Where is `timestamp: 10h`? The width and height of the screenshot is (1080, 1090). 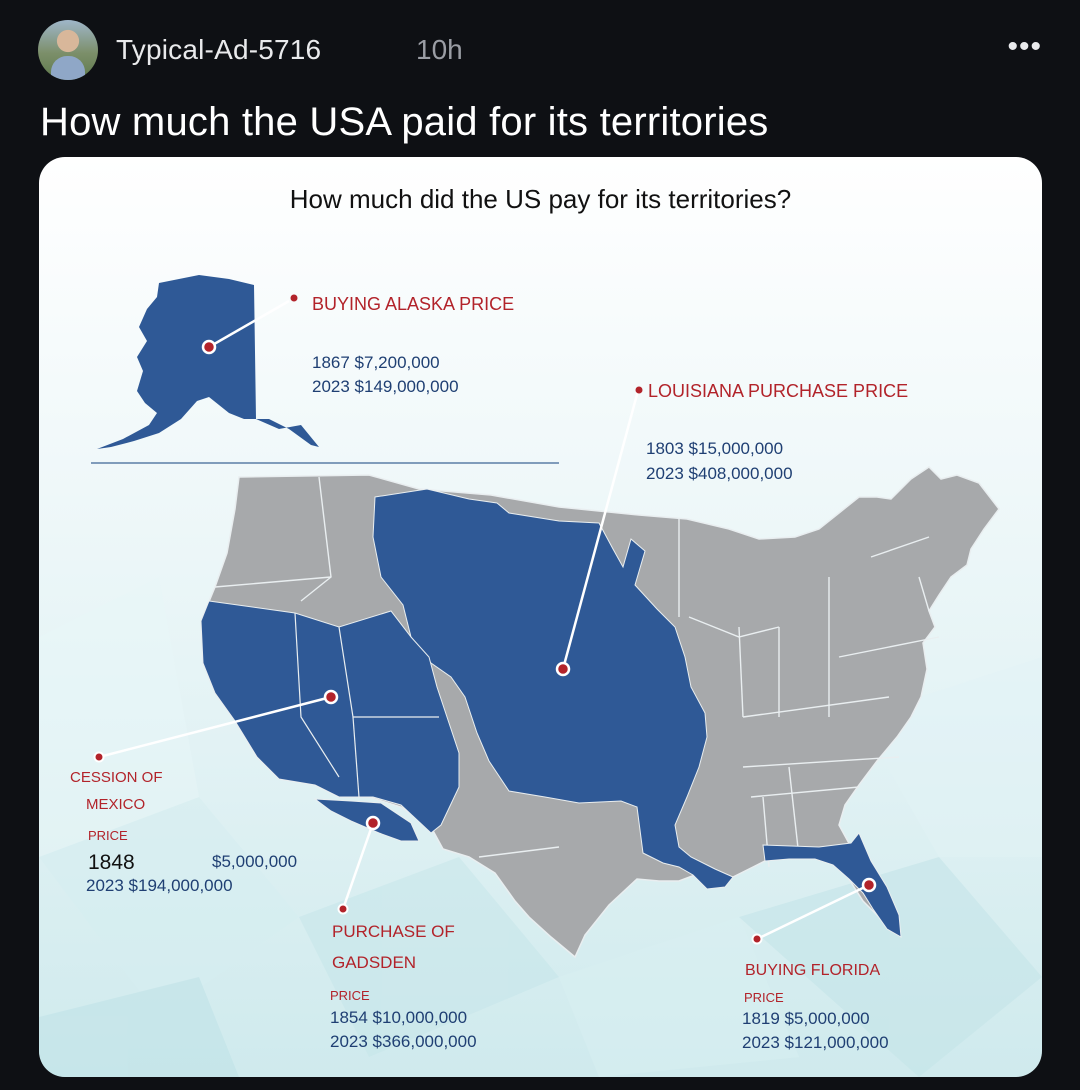 timestamp: 10h is located at coordinates (439, 49).